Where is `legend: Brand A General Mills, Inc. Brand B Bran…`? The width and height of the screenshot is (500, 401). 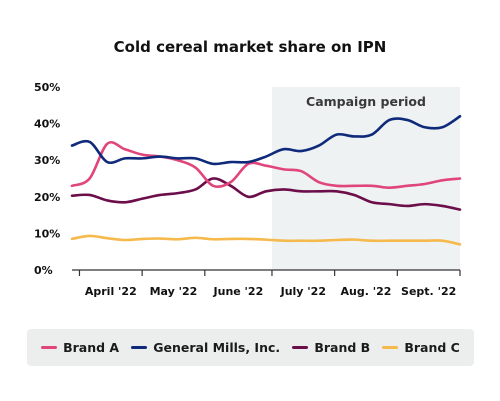 legend: Brand A General Mills, Inc. Brand B Bran… is located at coordinates (250, 347).